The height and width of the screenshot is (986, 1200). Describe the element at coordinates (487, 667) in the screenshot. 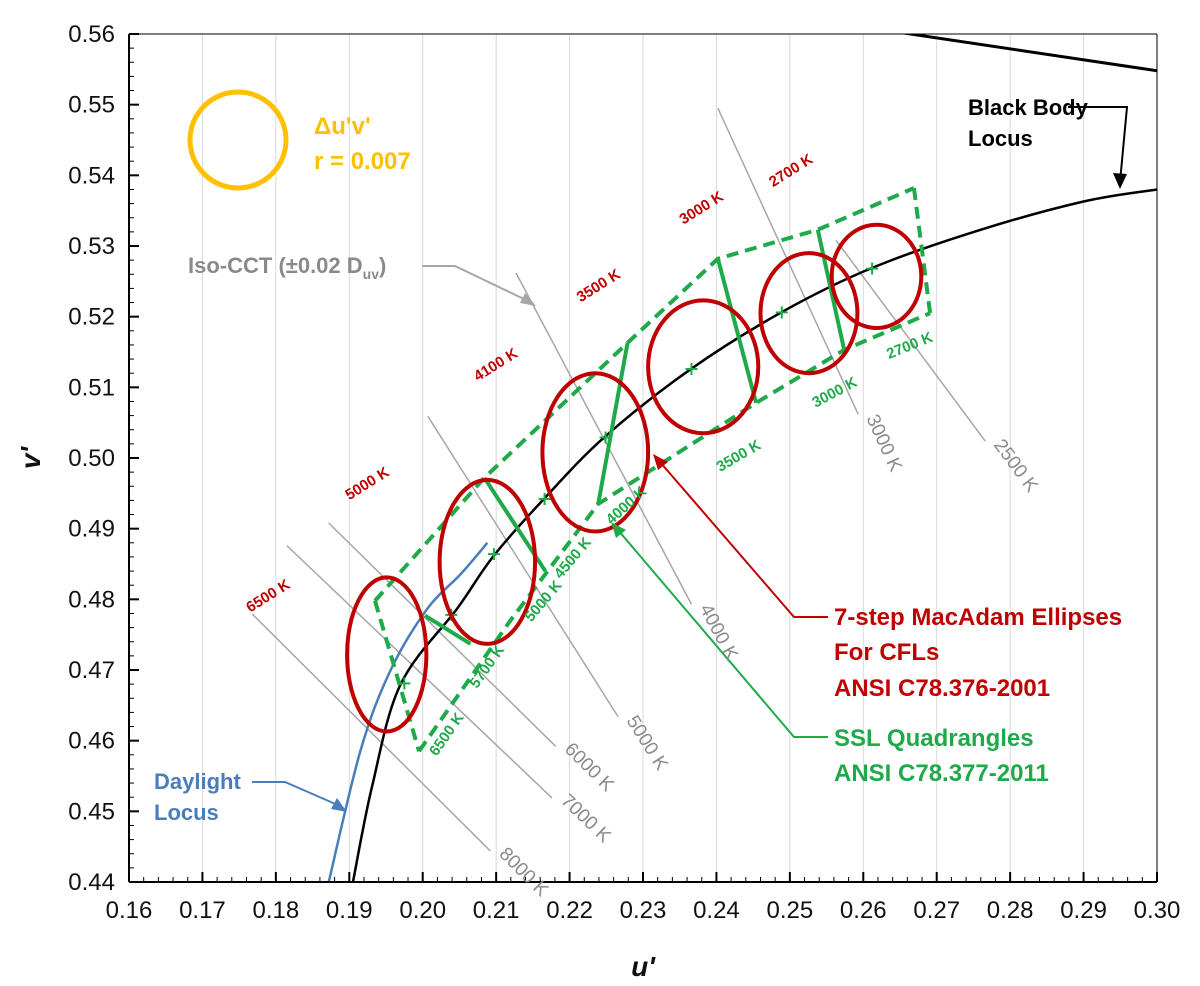

I see `ssl-cct-label: 5700 K` at that location.